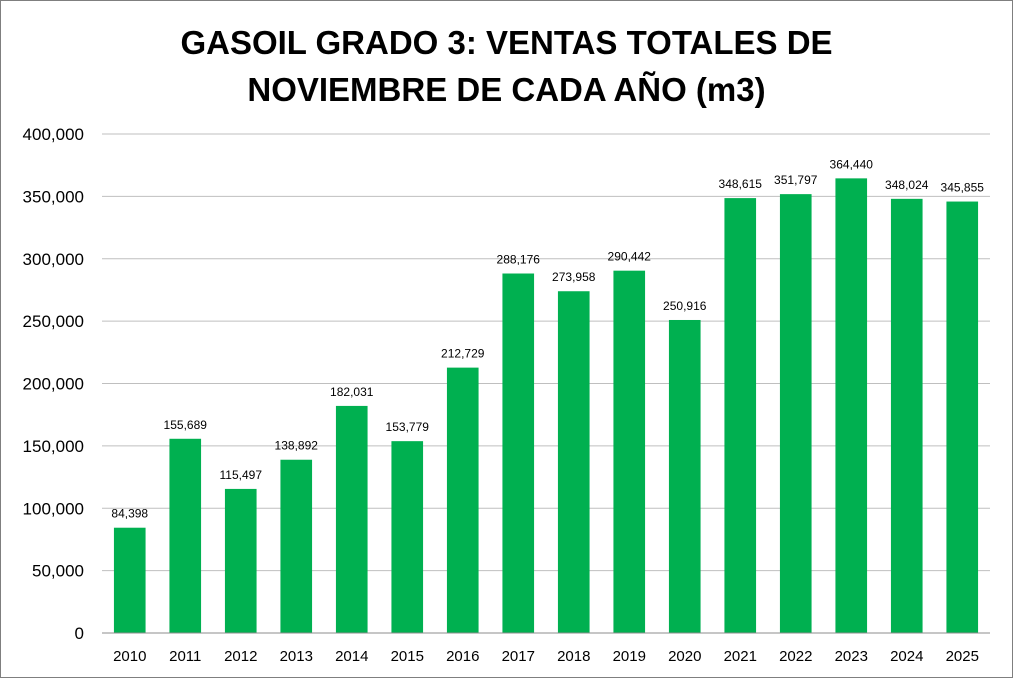 This screenshot has width=1013, height=678. I want to click on data-label: 290,442, so click(630, 257).